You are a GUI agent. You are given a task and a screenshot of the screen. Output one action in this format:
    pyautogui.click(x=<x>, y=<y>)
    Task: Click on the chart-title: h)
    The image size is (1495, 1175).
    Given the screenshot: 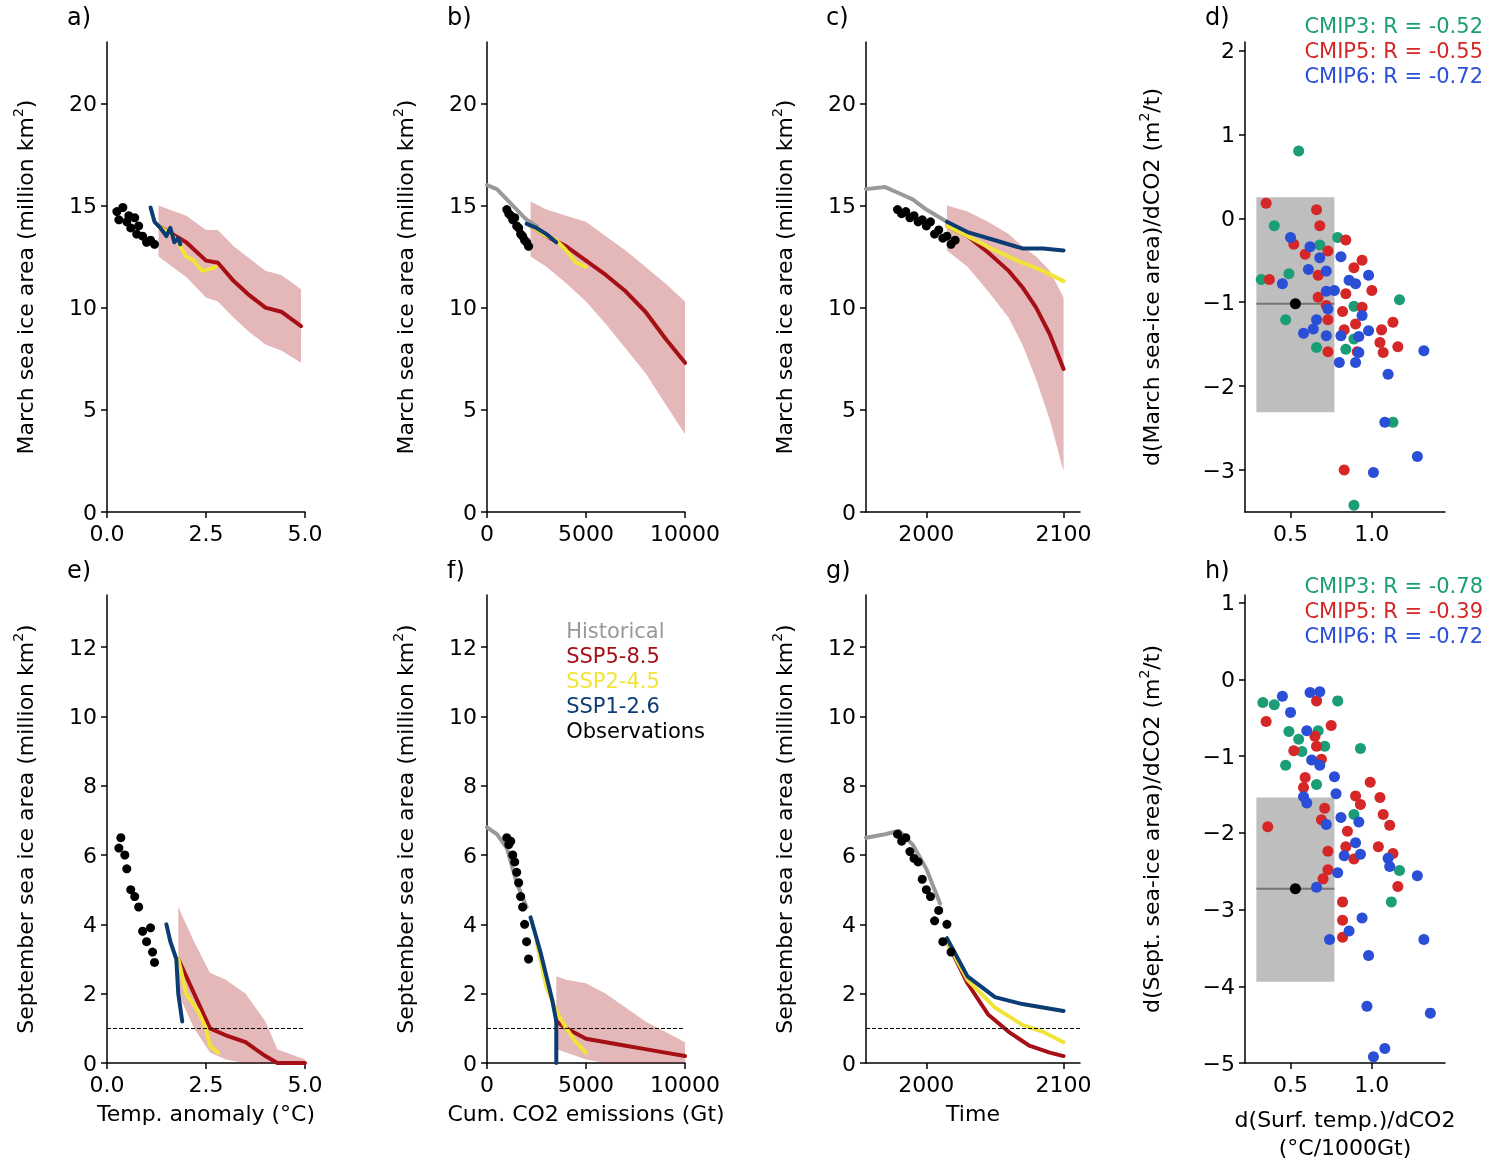 What is the action you would take?
    pyautogui.click(x=1217, y=570)
    